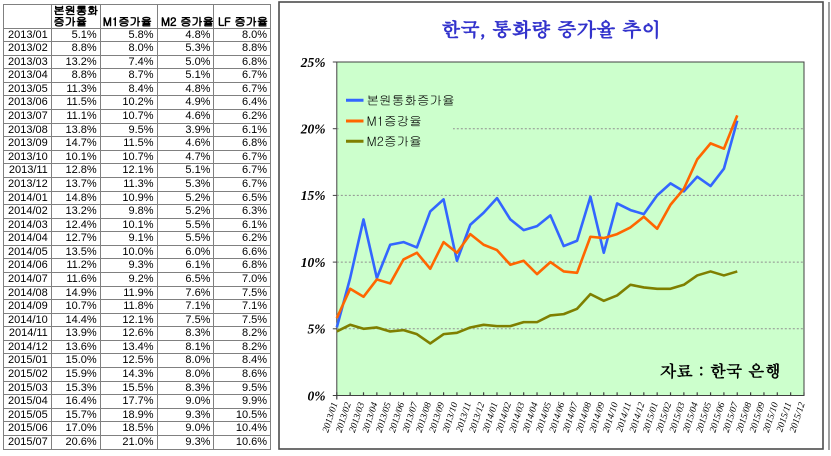  I want to click on svg-text: 5%, so click(317, 329).